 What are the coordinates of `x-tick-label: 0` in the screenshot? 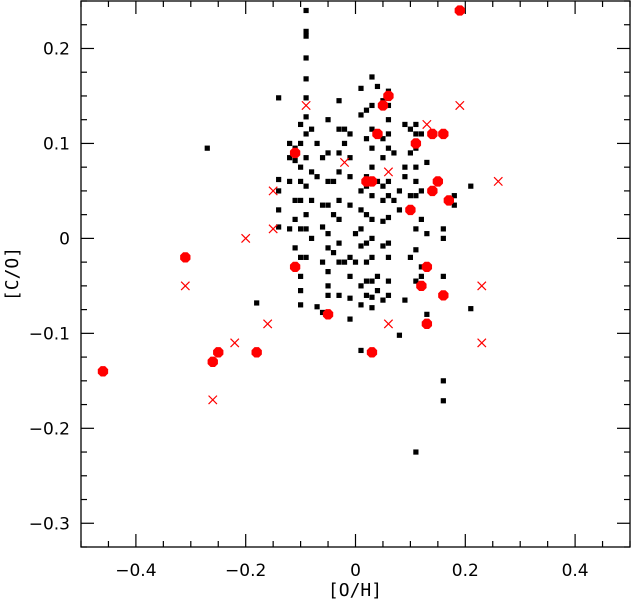 It's located at (355, 571).